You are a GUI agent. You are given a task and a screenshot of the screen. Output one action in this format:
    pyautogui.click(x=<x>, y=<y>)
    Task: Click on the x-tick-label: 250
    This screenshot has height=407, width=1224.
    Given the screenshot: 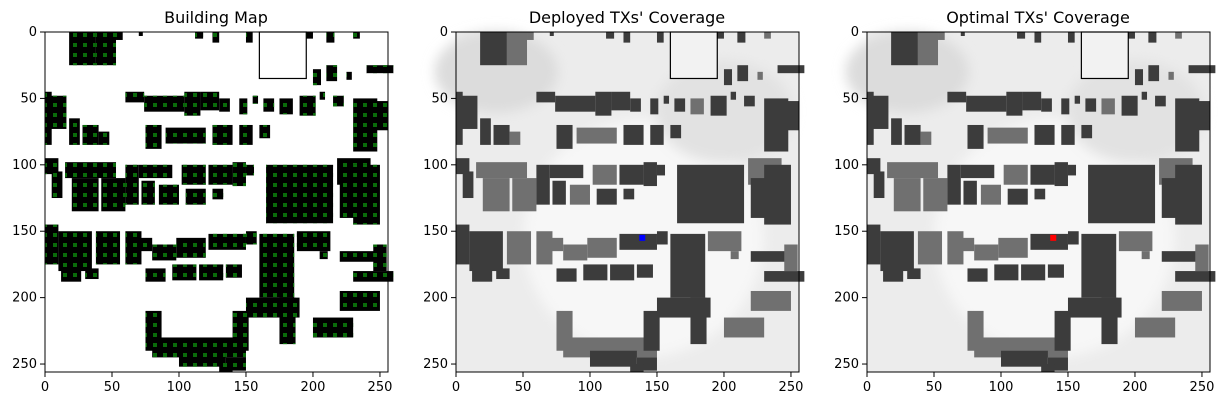 What is the action you would take?
    pyautogui.click(x=791, y=387)
    